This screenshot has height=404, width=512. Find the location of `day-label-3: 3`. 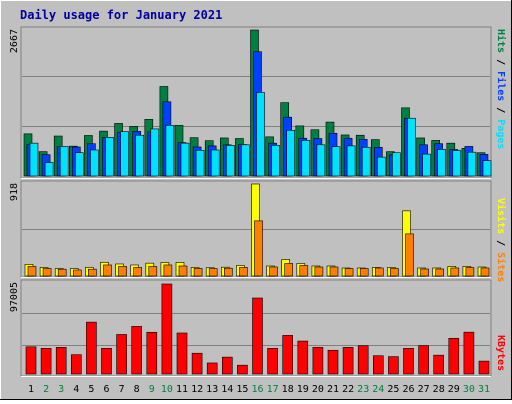

day-label-3: 3 is located at coordinates (61, 389).